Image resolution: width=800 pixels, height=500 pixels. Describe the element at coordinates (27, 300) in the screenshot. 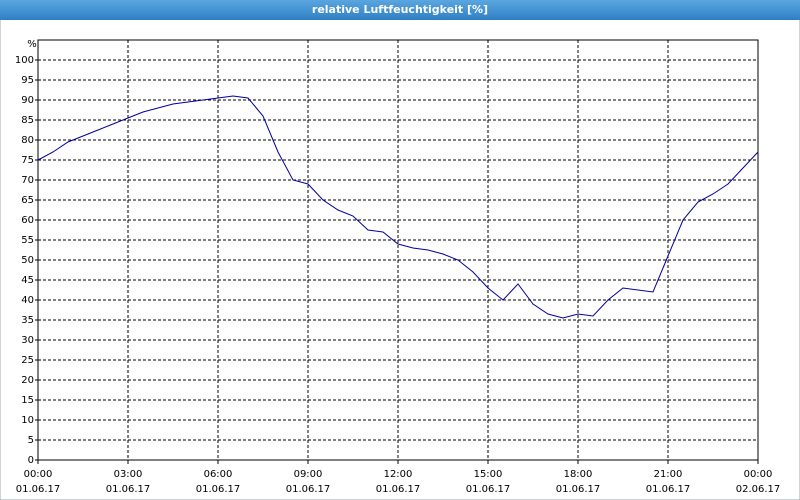

I see `y-tick-label: 40` at that location.